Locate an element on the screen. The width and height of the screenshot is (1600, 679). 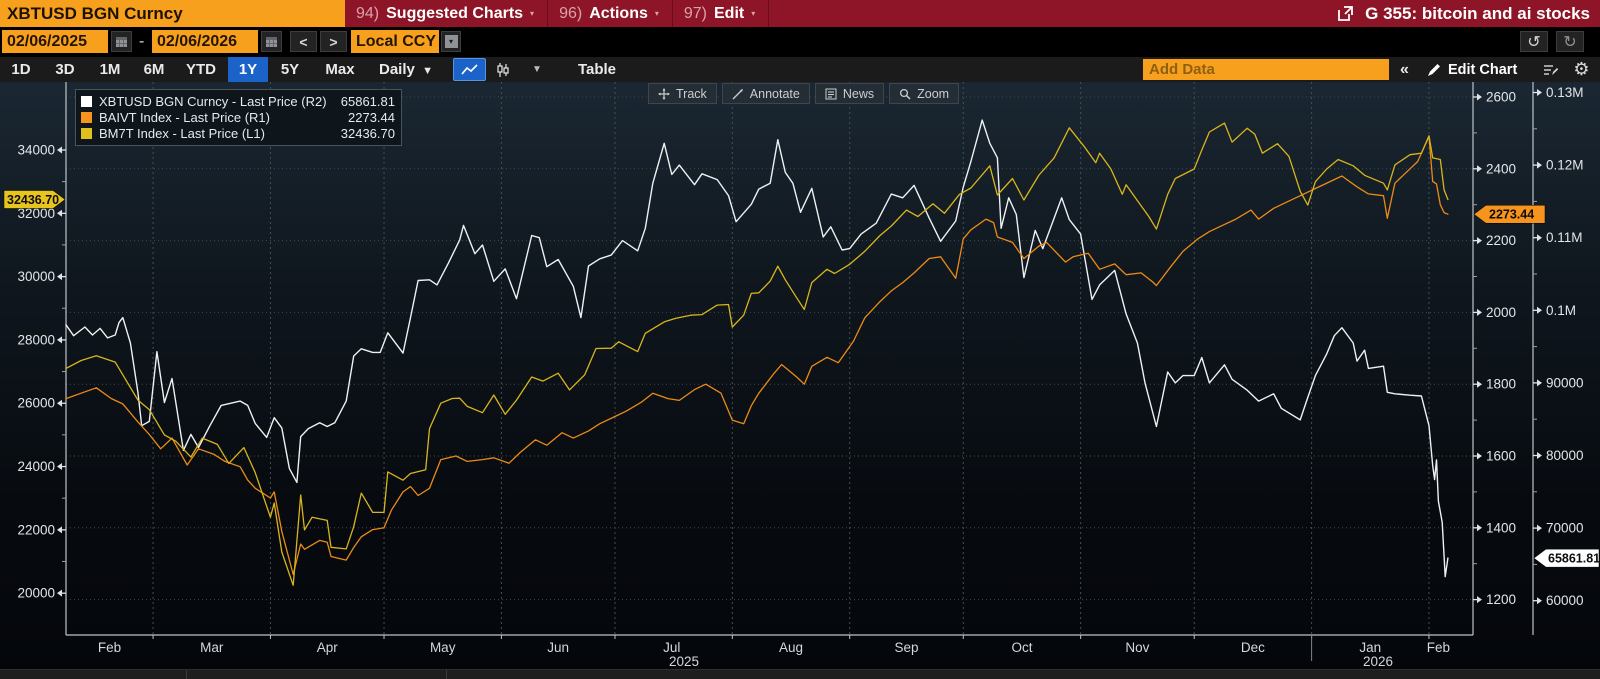
period-label: Daily is located at coordinates (397, 69).